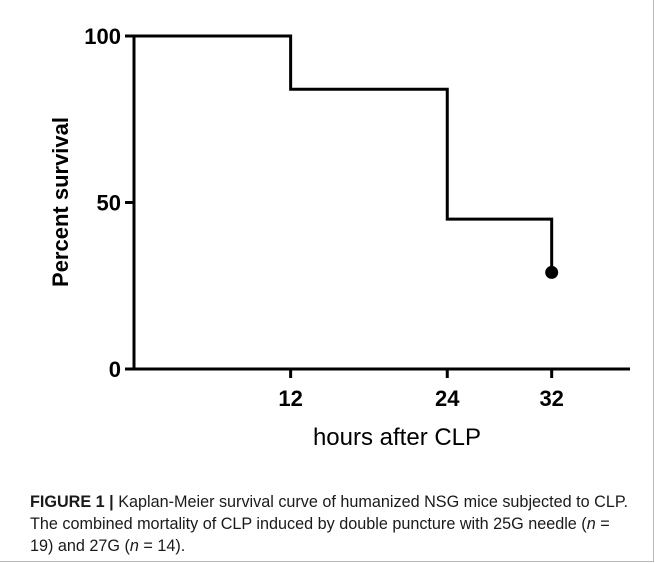  Describe the element at coordinates (447, 398) in the screenshot. I see `x-tick-label-24: 24` at that location.